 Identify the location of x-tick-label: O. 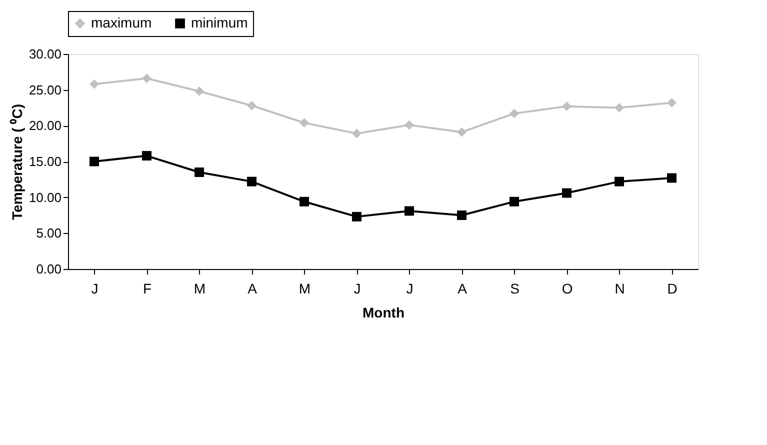
(567, 288).